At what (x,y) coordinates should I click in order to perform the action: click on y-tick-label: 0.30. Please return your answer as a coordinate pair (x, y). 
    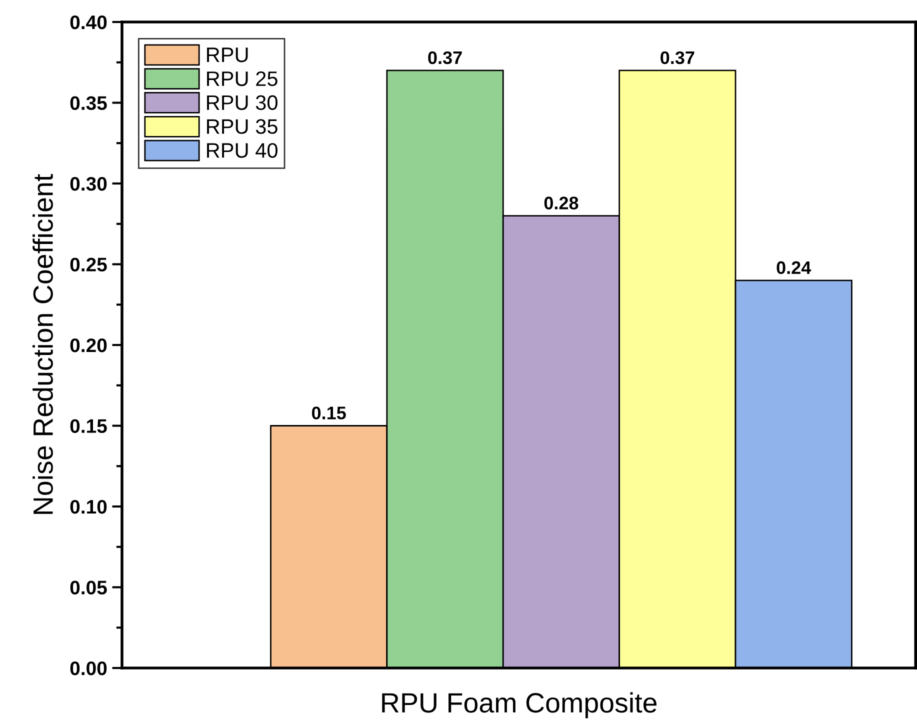
    Looking at the image, I should click on (88, 183).